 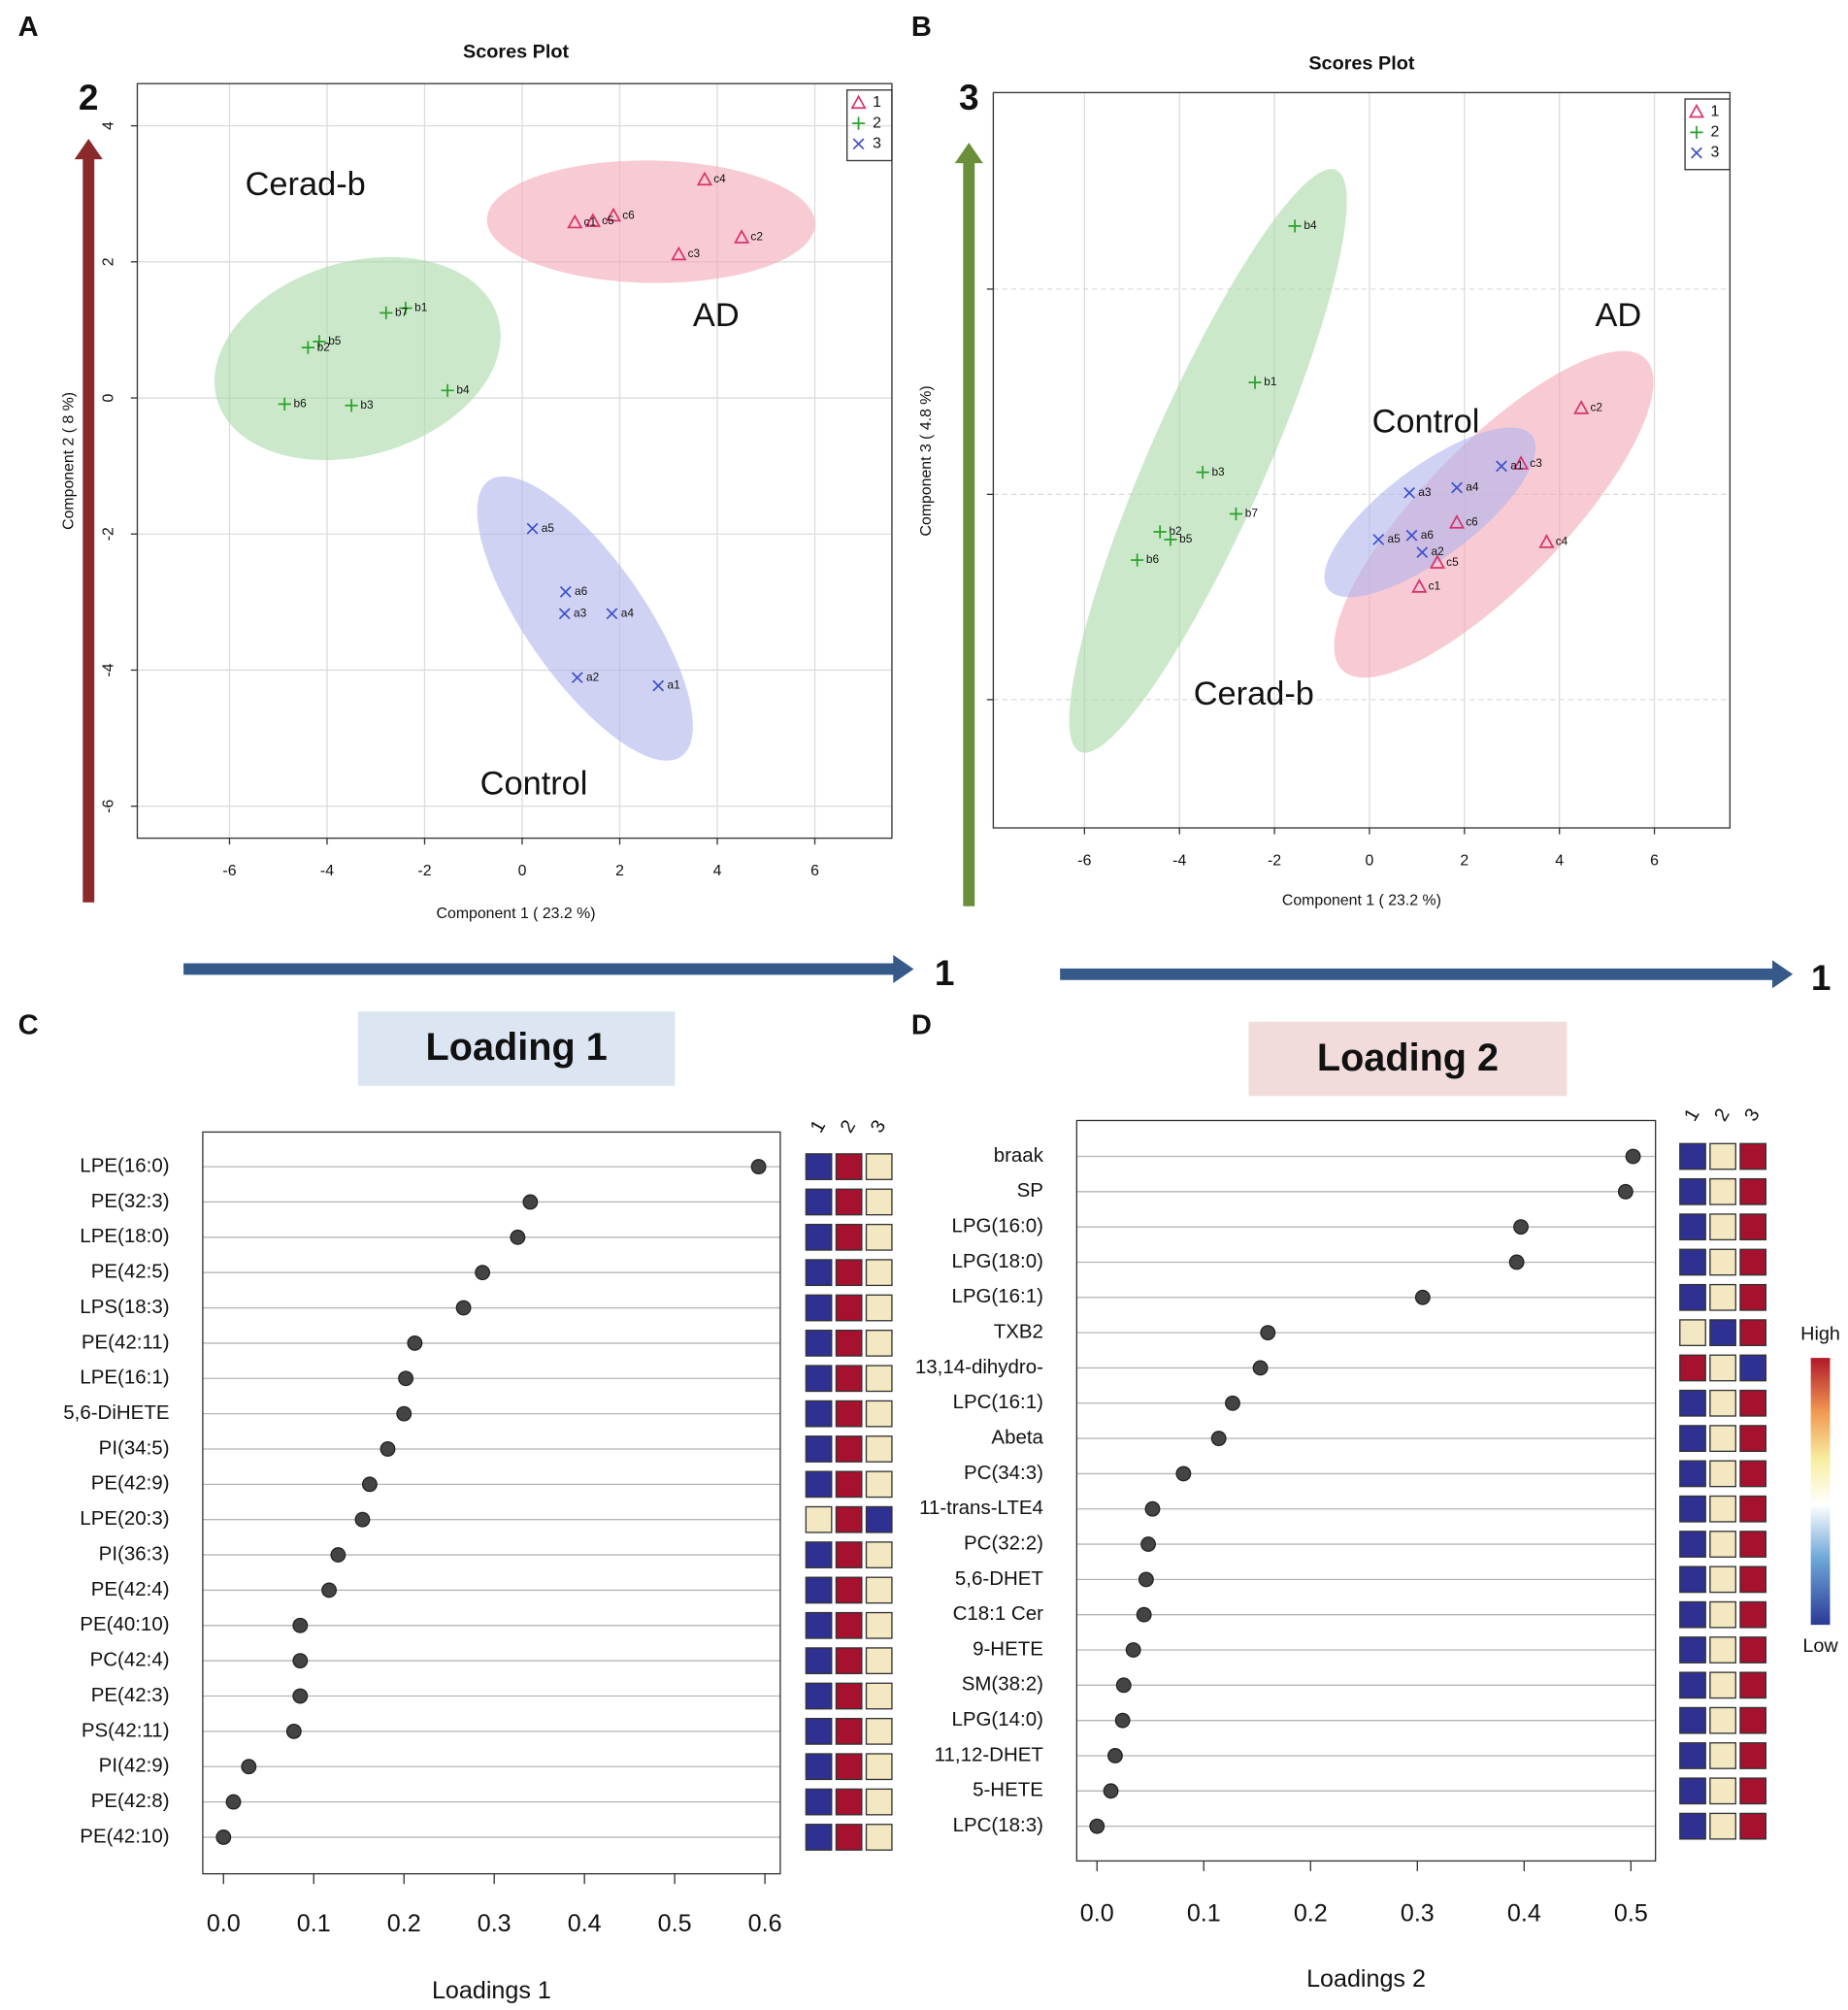 I want to click on x-tick-label: 0.4, so click(x=1524, y=1914).